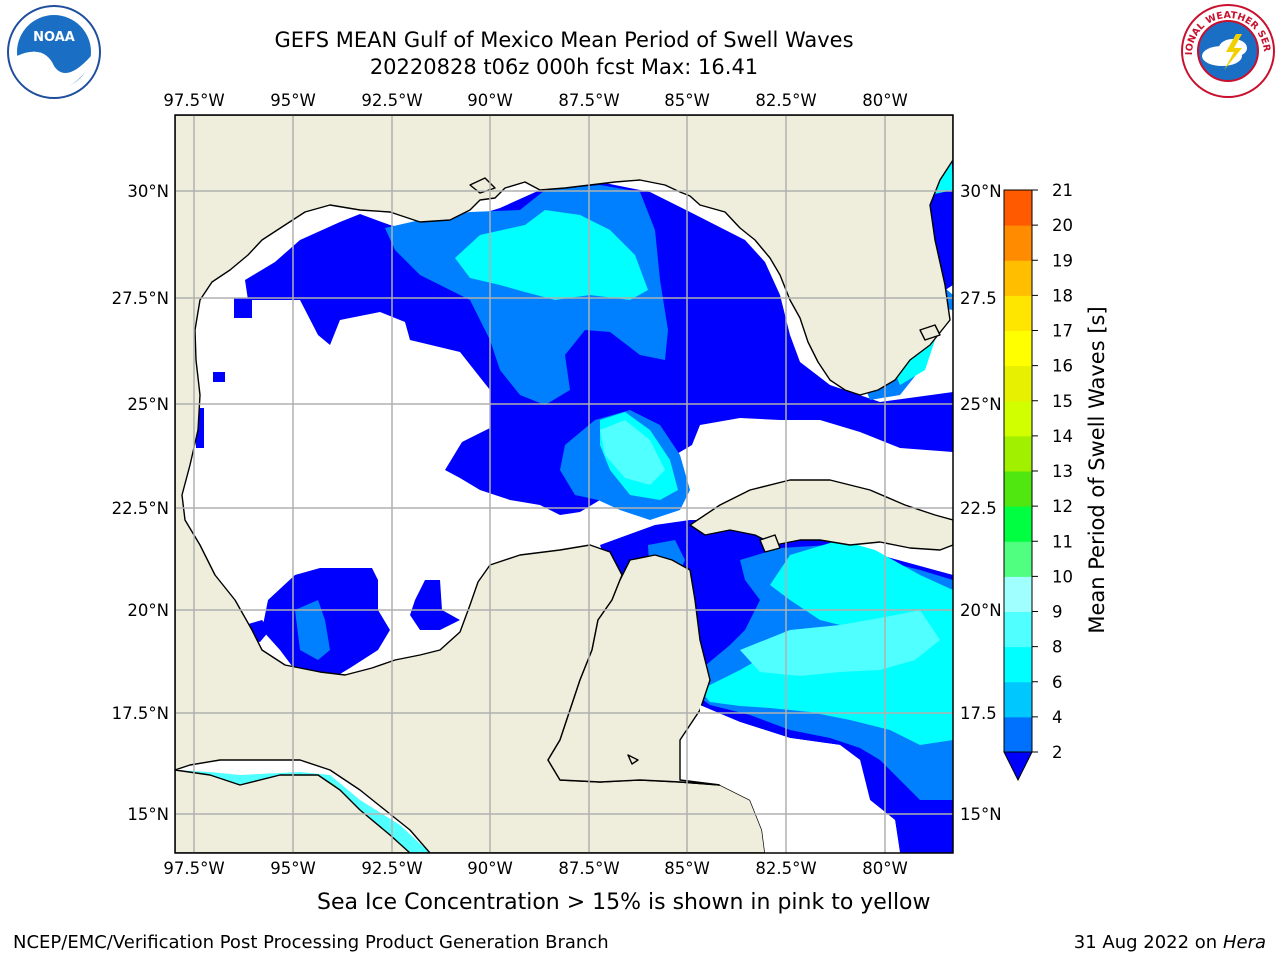 The image size is (1280, 960). What do you see at coordinates (54, 37) in the screenshot?
I see `svg-text: NOAA` at bounding box center [54, 37].